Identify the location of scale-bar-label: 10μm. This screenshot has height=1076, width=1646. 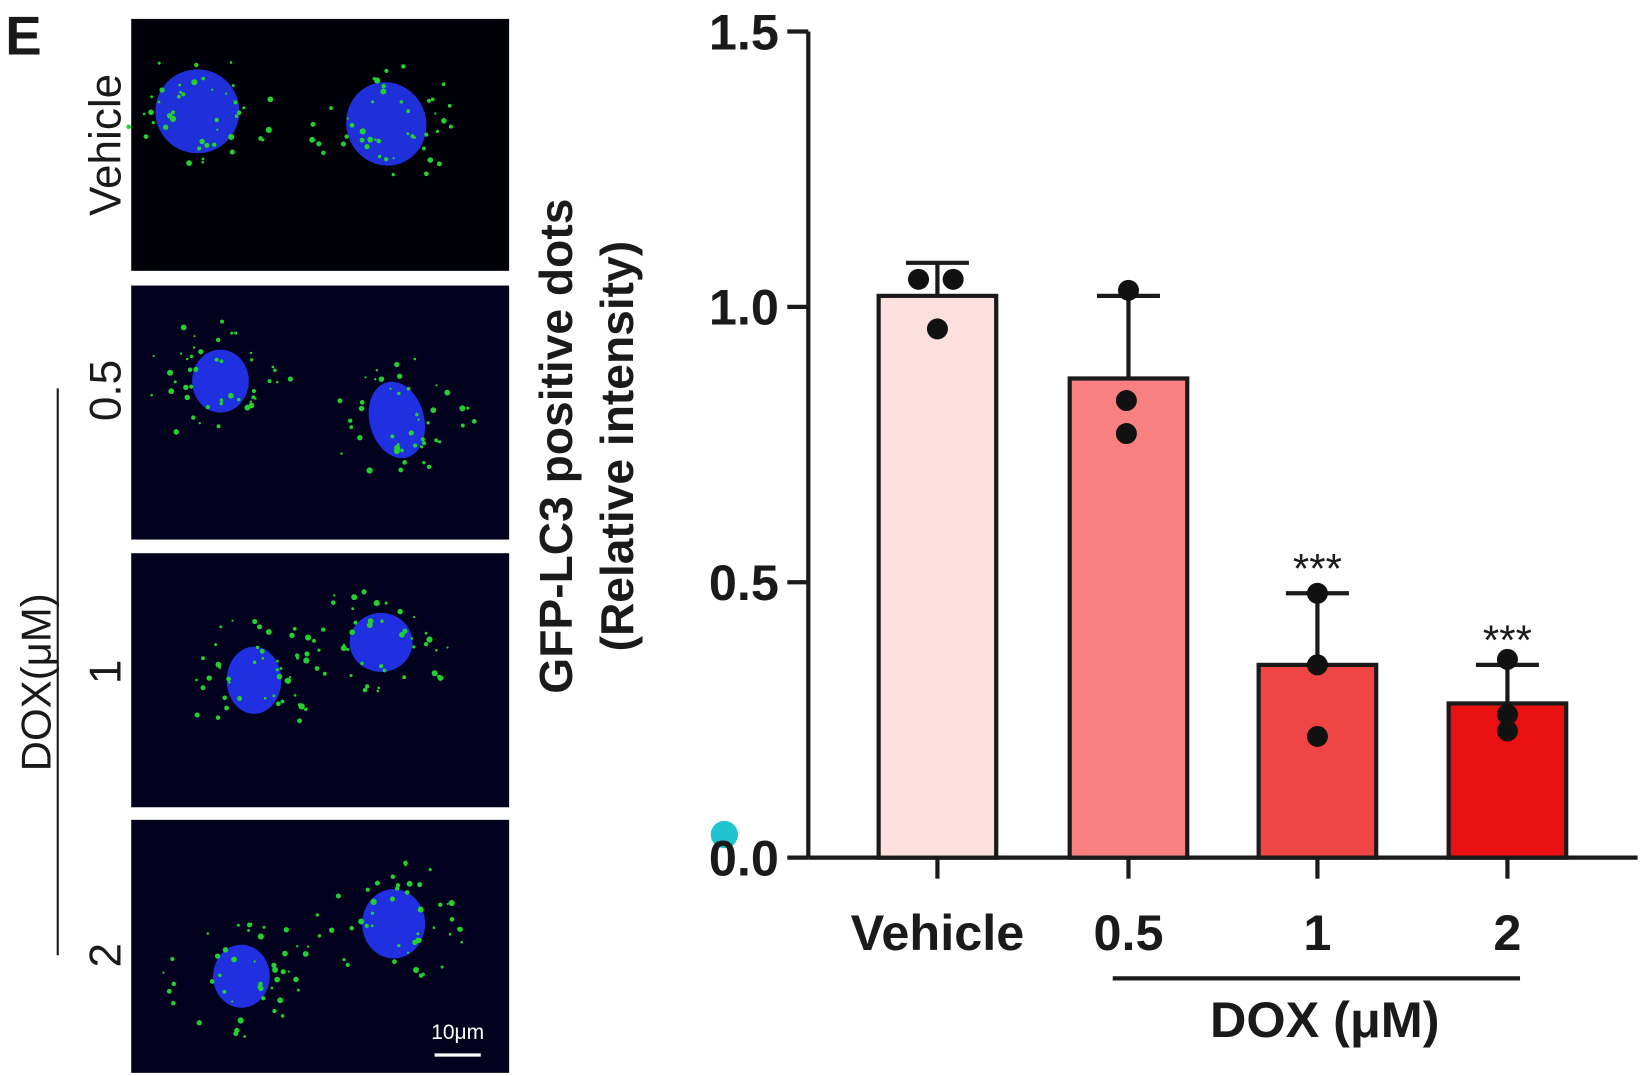
(457, 1032).